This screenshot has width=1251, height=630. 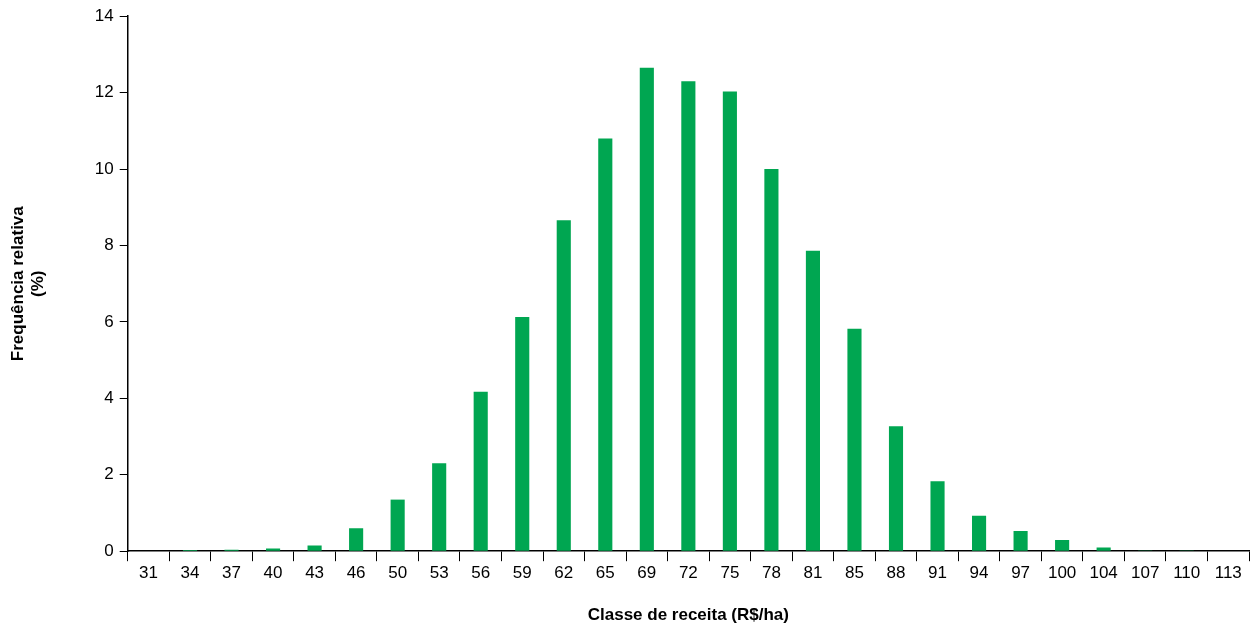 What do you see at coordinates (979, 573) in the screenshot?
I see `x-tick-label: 94` at bounding box center [979, 573].